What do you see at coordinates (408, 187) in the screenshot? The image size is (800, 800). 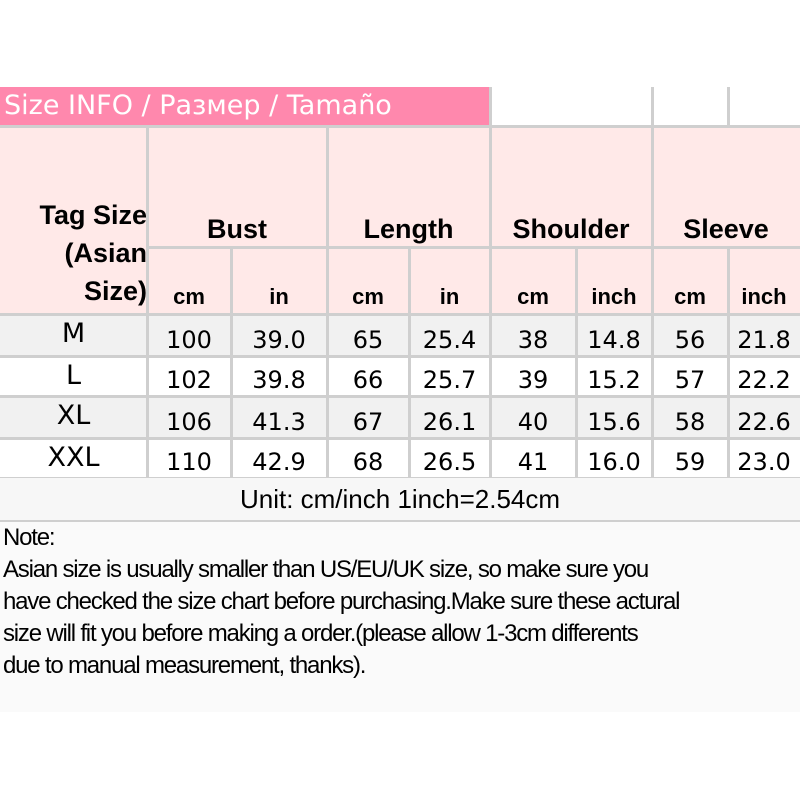 I see `column-group-header: Length` at bounding box center [408, 187].